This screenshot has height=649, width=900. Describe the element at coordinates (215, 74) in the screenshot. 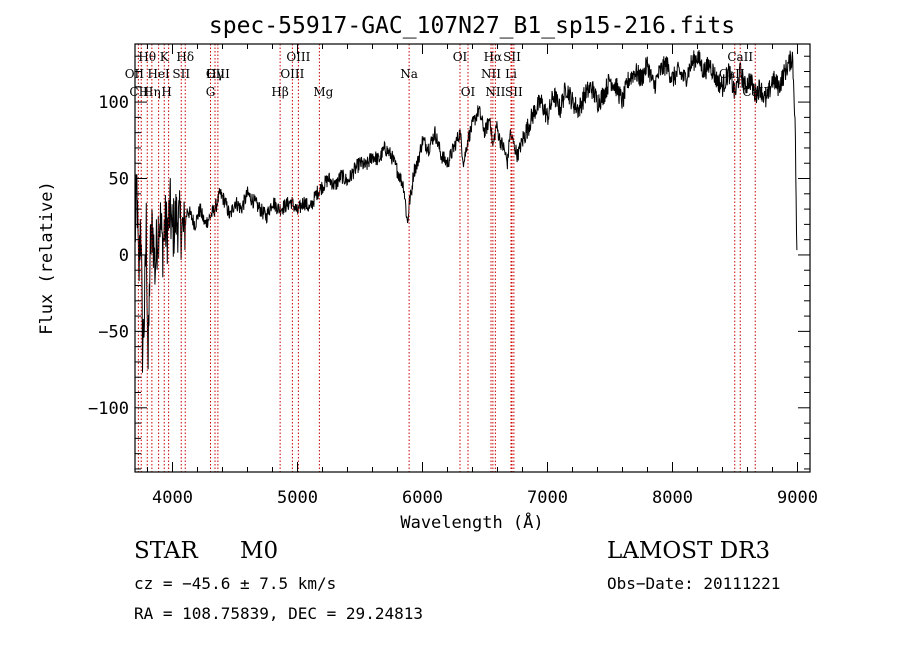

I see `line-label-7: Hγ` at that location.